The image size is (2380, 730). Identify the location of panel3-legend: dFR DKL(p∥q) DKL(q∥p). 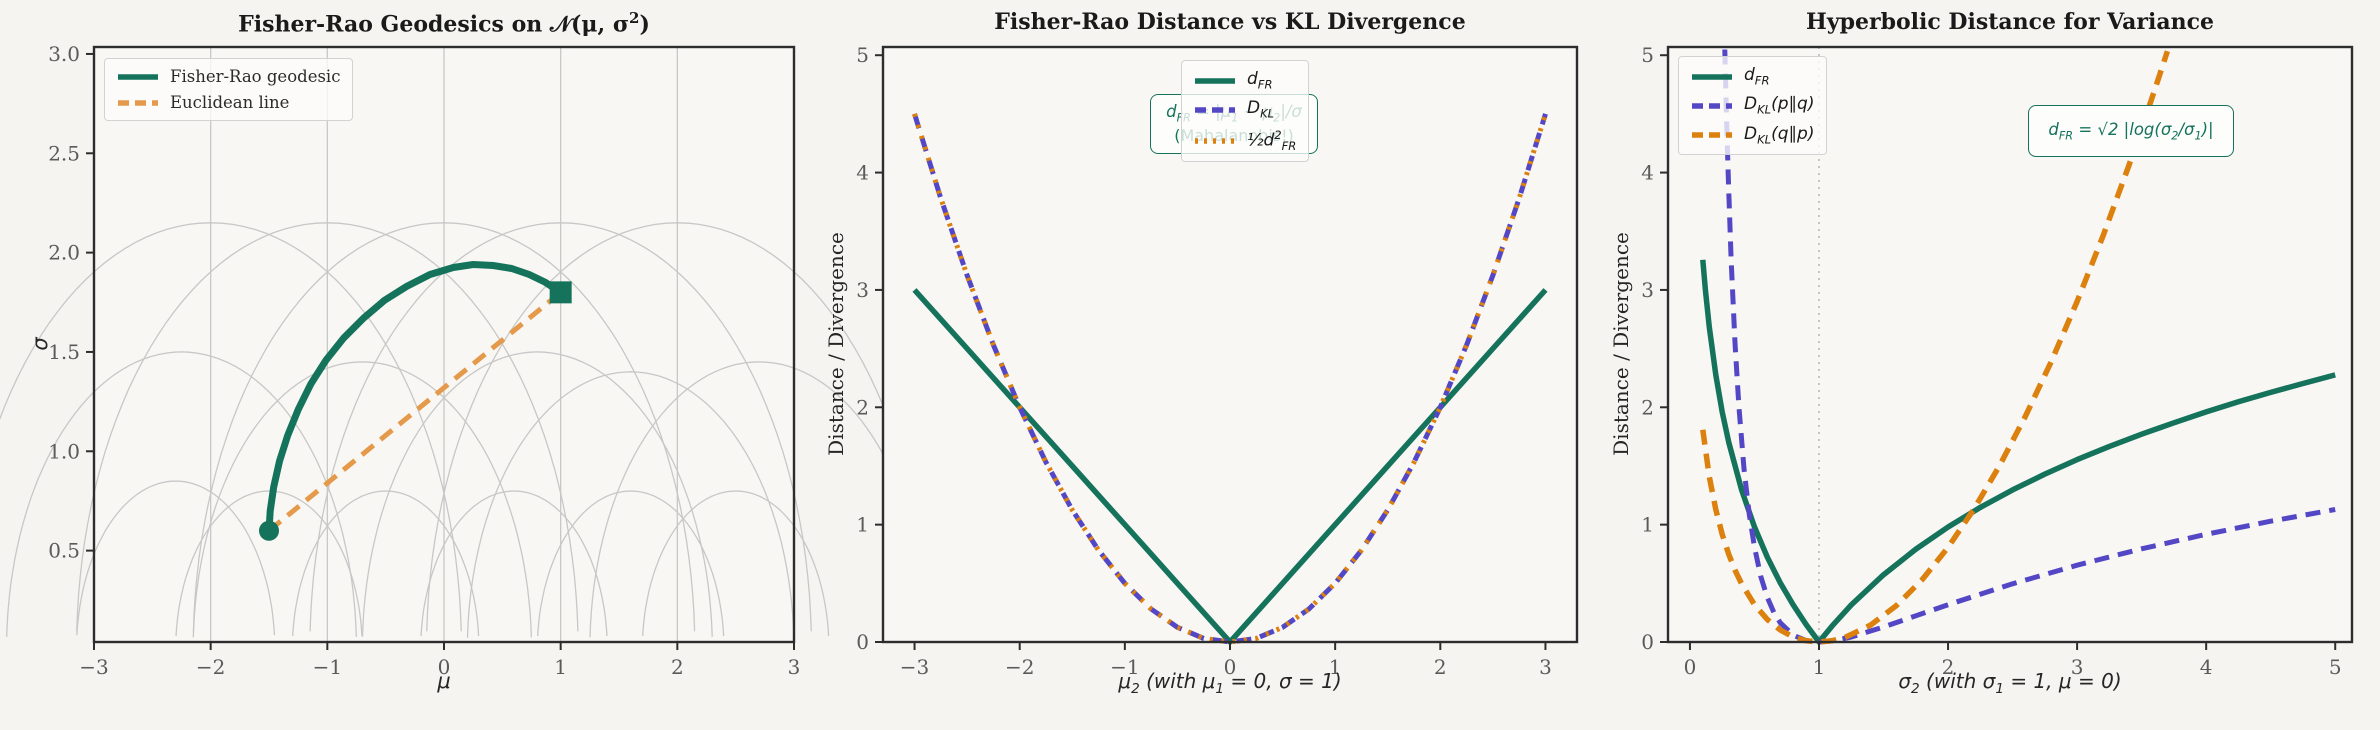
(1753, 106).